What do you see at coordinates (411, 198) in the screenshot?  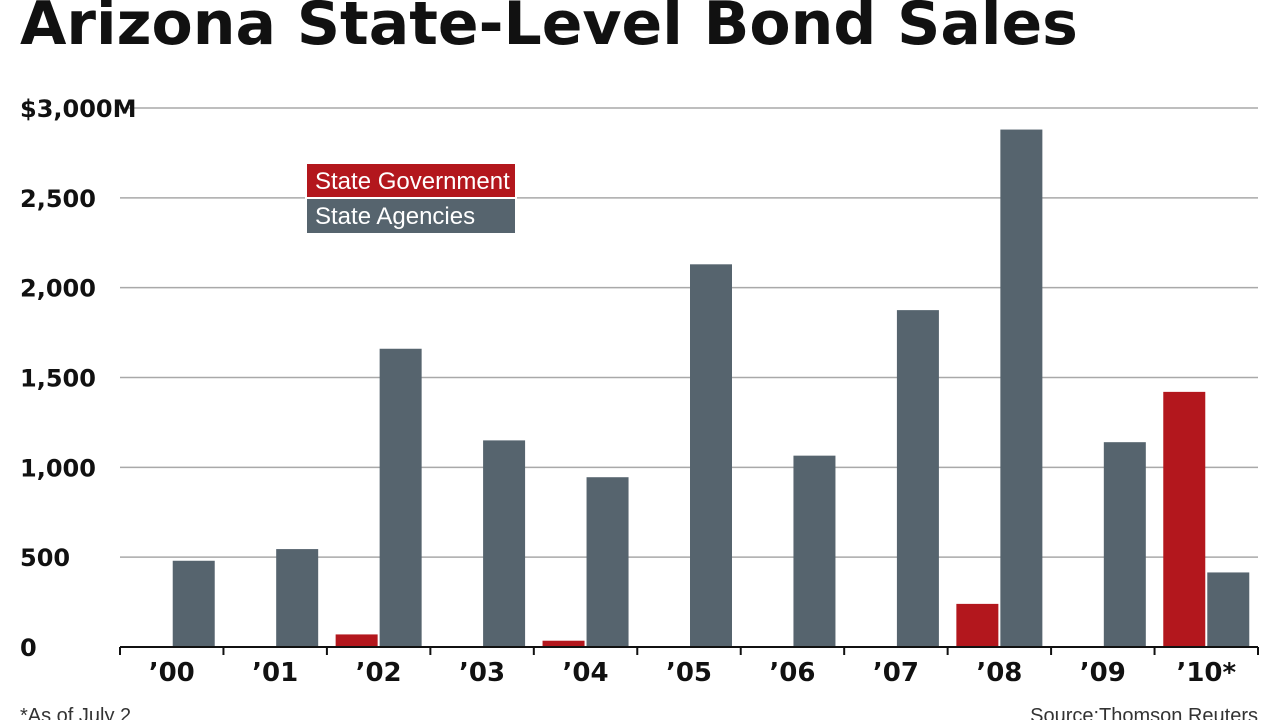 I see `legend: State Government State Agencies` at bounding box center [411, 198].